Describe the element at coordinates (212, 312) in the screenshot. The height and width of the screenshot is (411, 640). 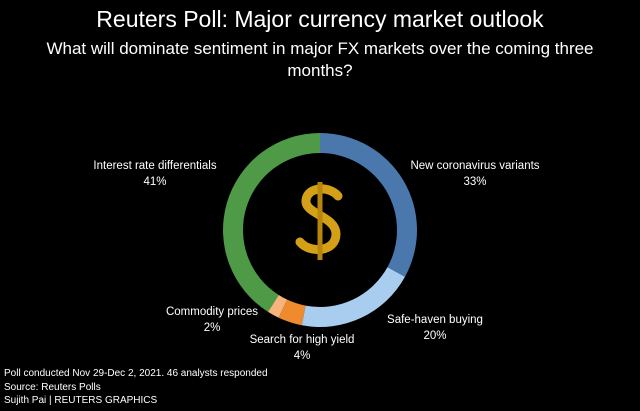
I see `slice-label: Commodity prices` at that location.